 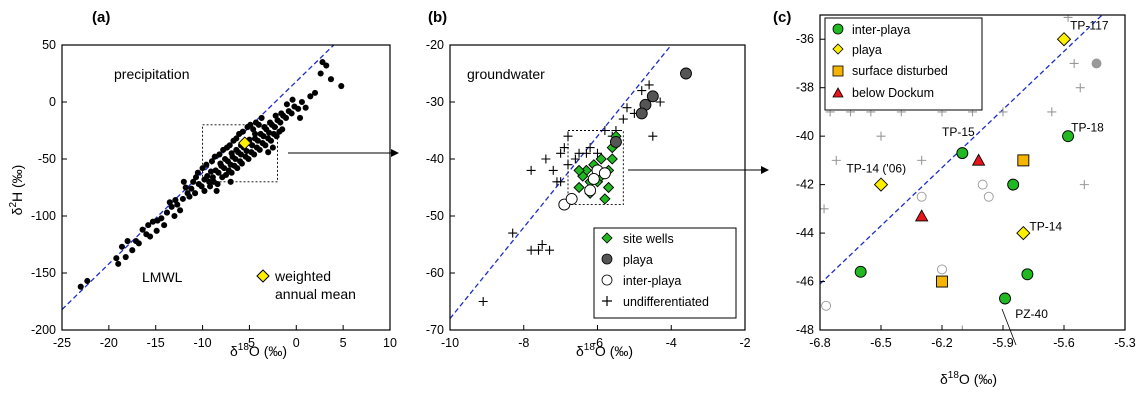 I want to click on panel-a-ytick-label: -100, so click(x=43, y=216).